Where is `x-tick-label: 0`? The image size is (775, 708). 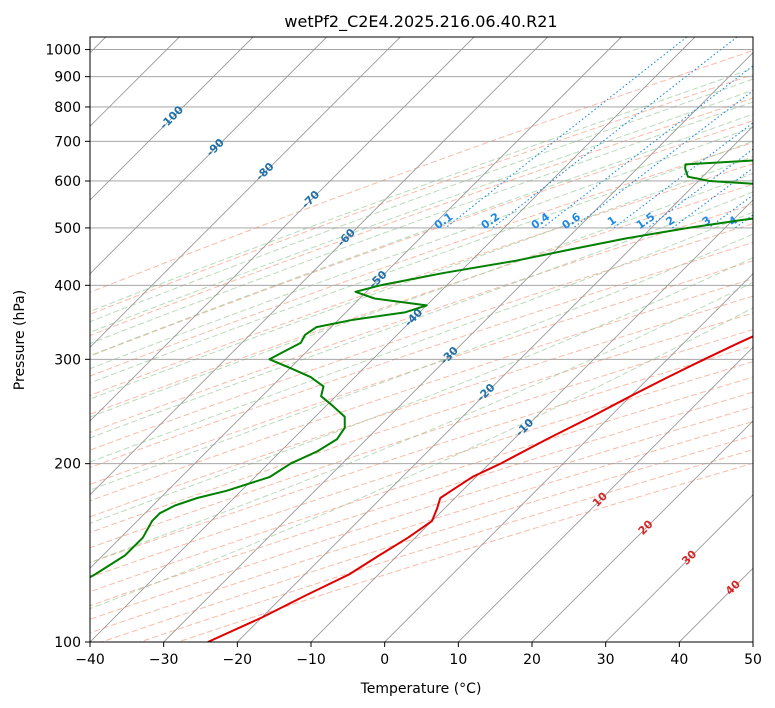 x-tick-label: 0 is located at coordinates (384, 660).